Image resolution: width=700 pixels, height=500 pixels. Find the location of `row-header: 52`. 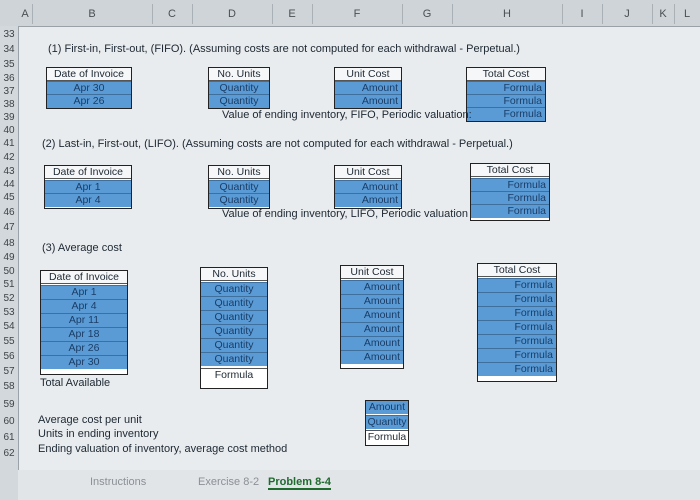

row-header: 52 is located at coordinates (9, 298).